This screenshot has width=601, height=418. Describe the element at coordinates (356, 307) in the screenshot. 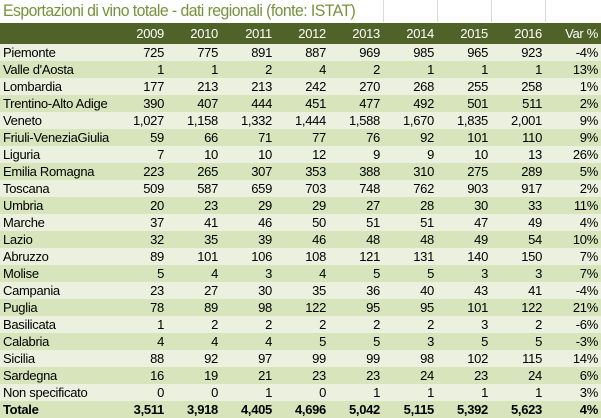

I see `value-cell: 95` at that location.